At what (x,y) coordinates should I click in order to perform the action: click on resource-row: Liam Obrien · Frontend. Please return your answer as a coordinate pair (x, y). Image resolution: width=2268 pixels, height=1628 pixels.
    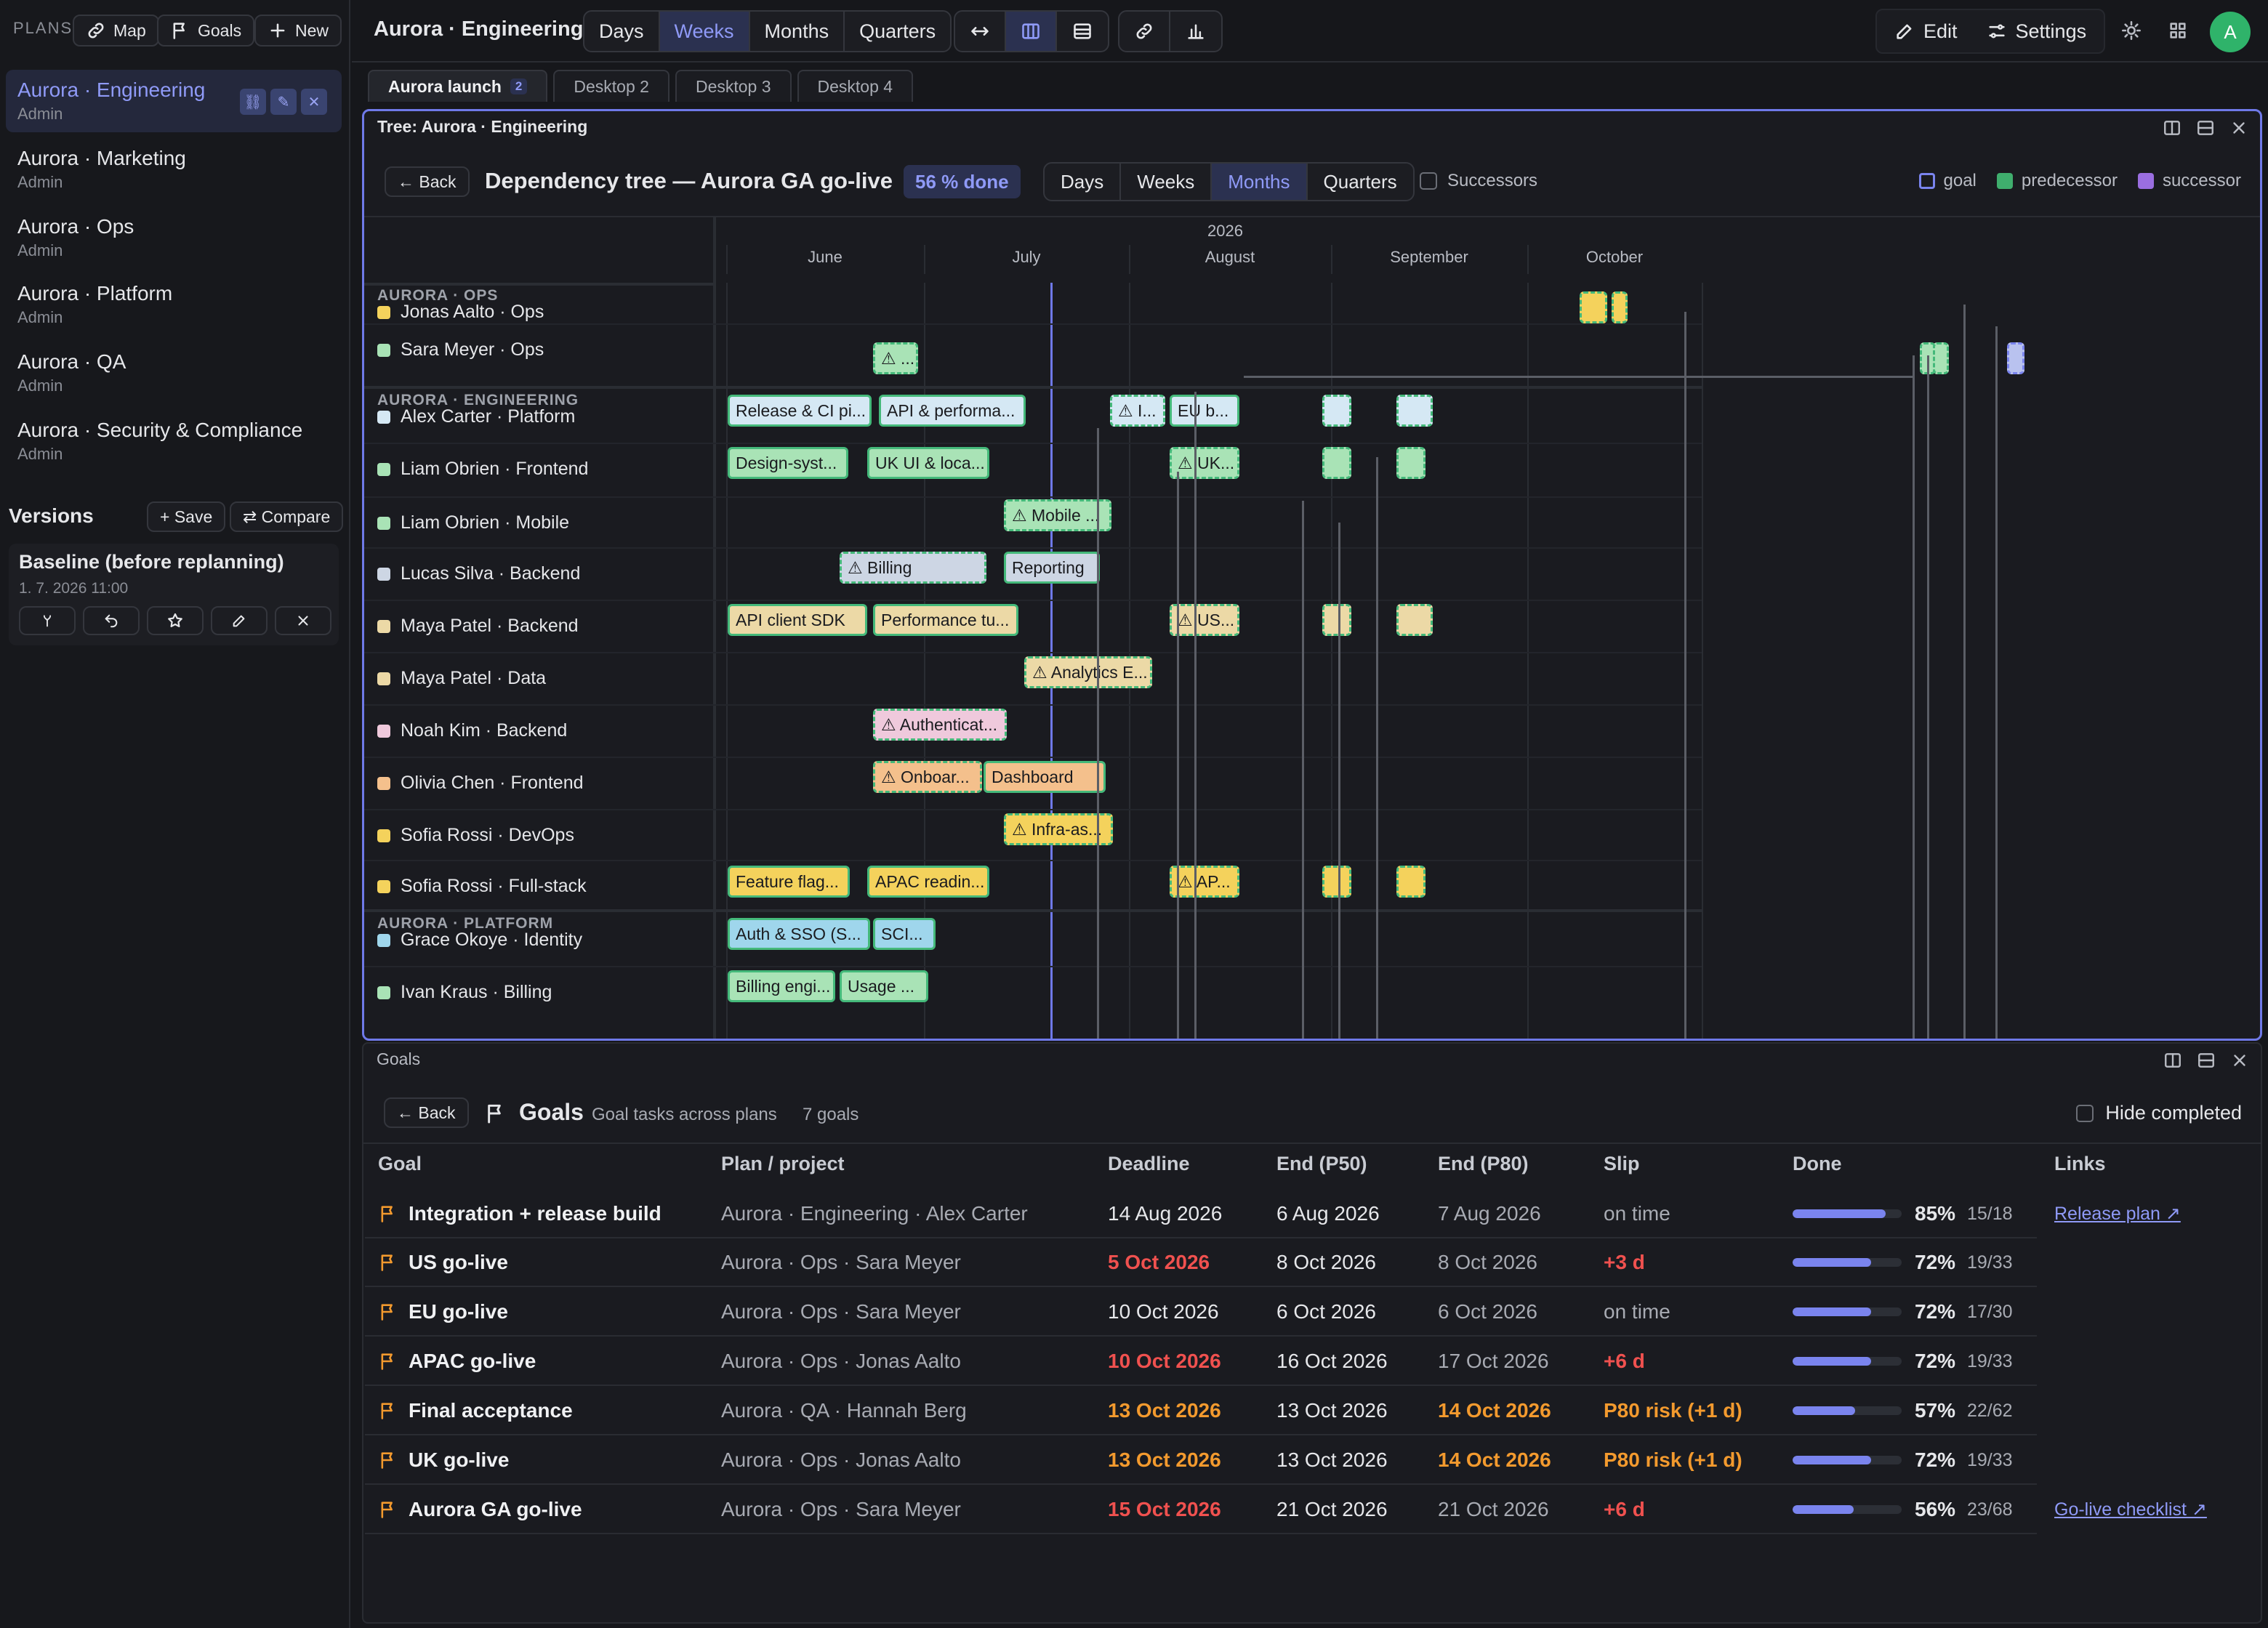
    Looking at the image, I should click on (482, 469).